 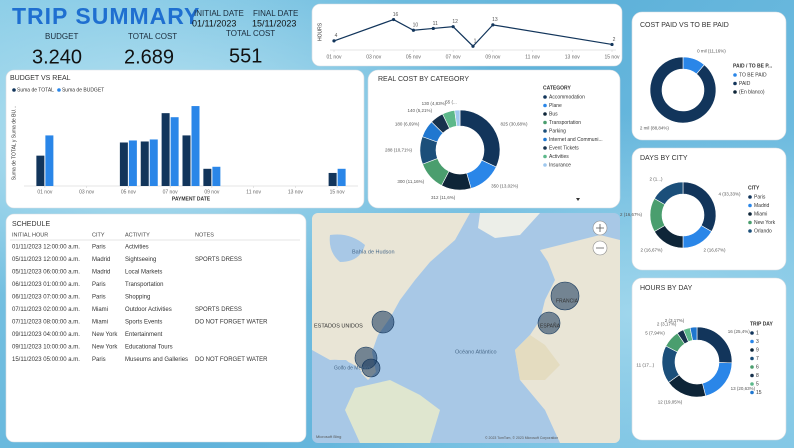 I want to click on data-label: 16, so click(x=396, y=15).